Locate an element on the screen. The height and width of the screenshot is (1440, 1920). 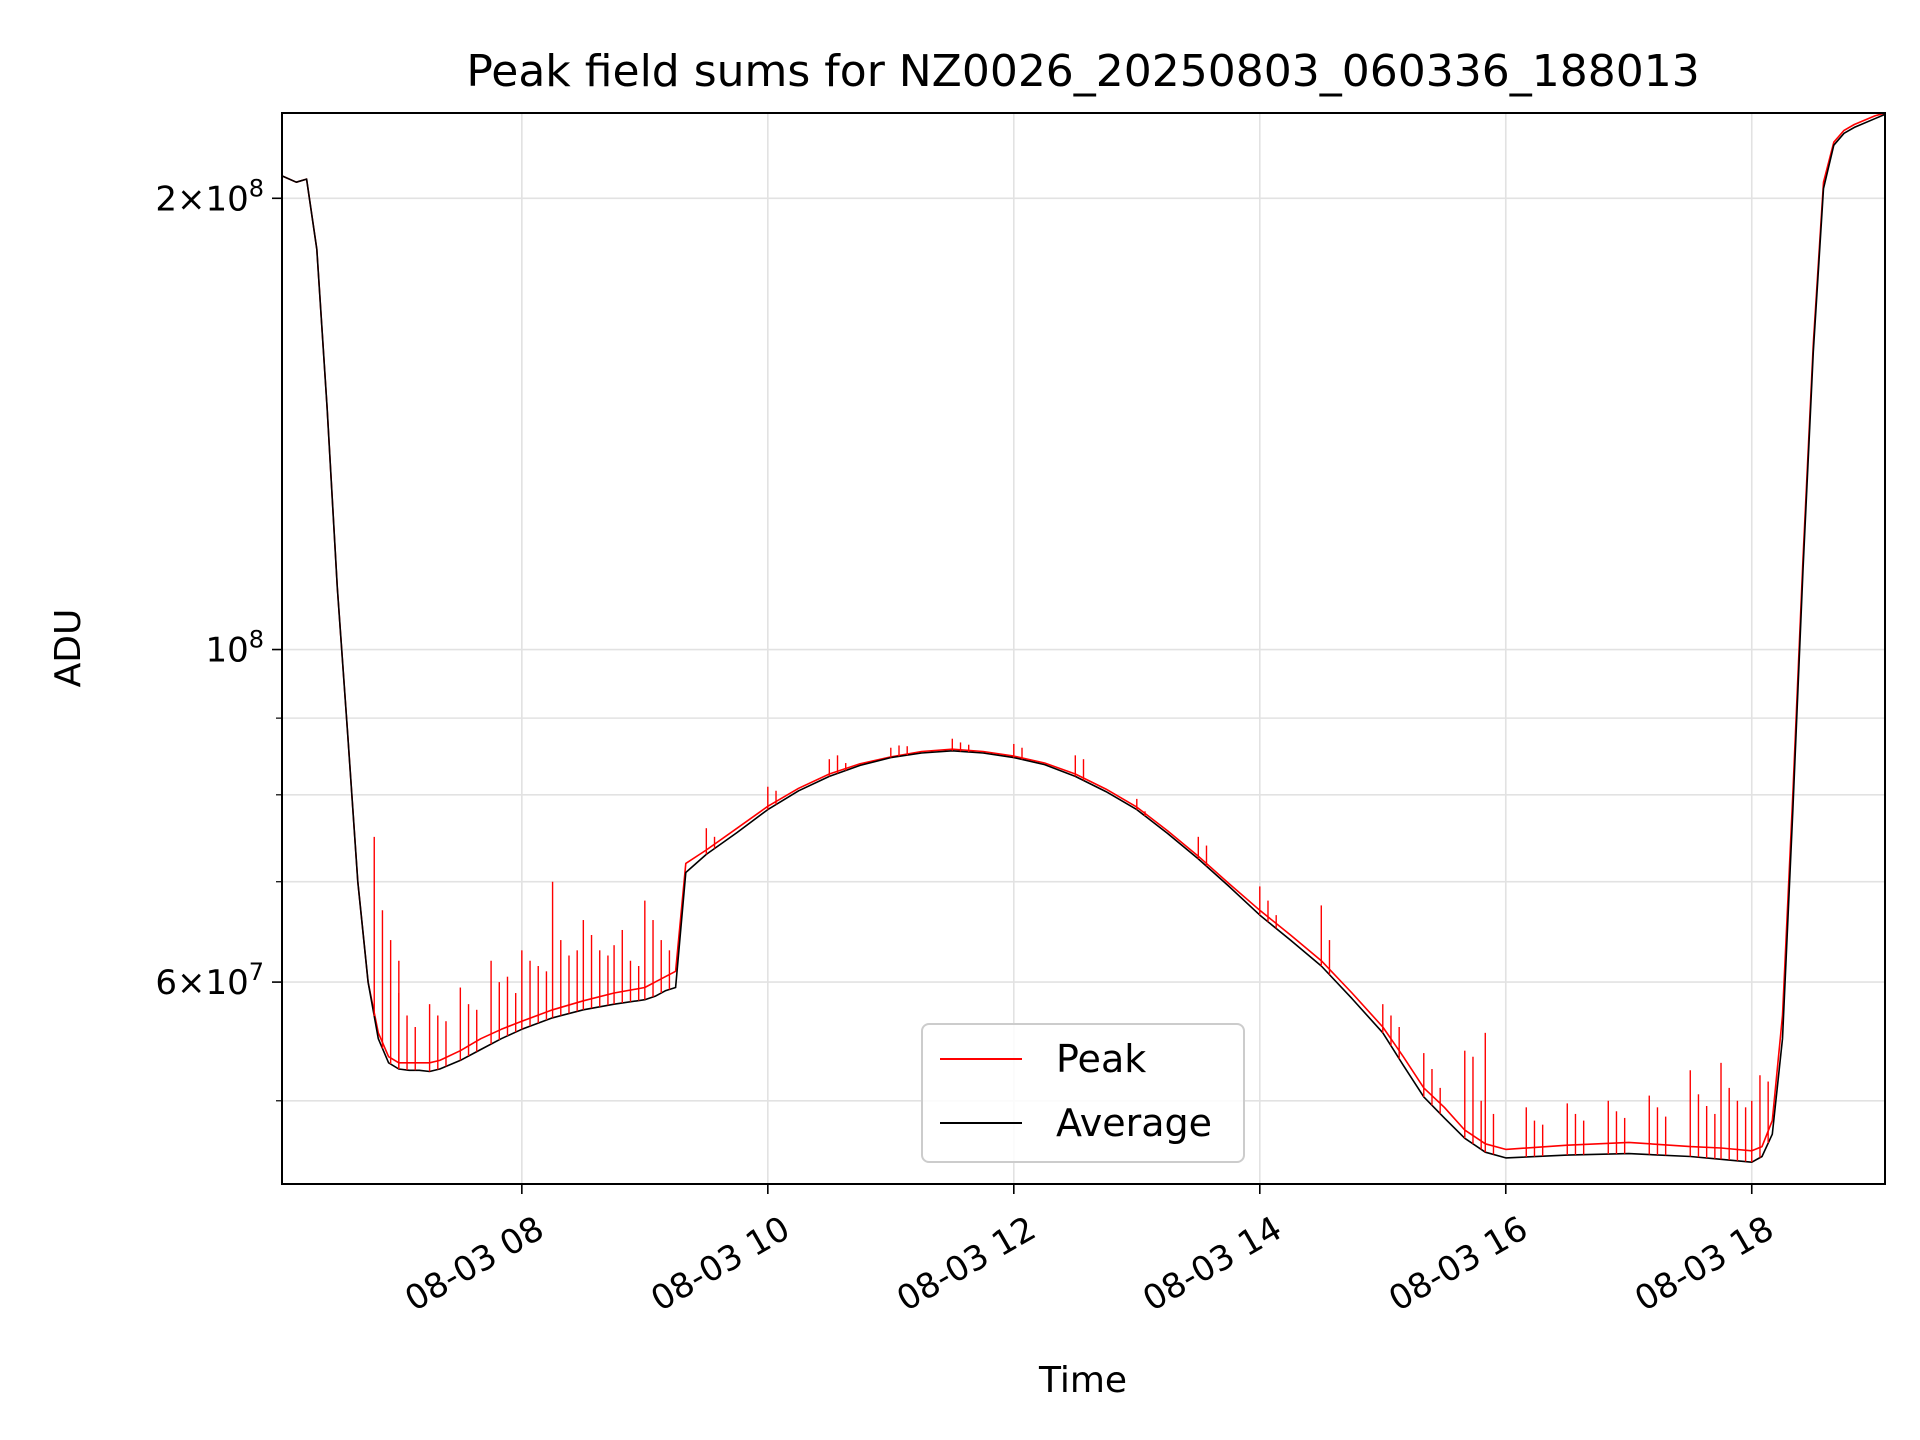
legend: Peak Average is located at coordinates (1083, 1093).